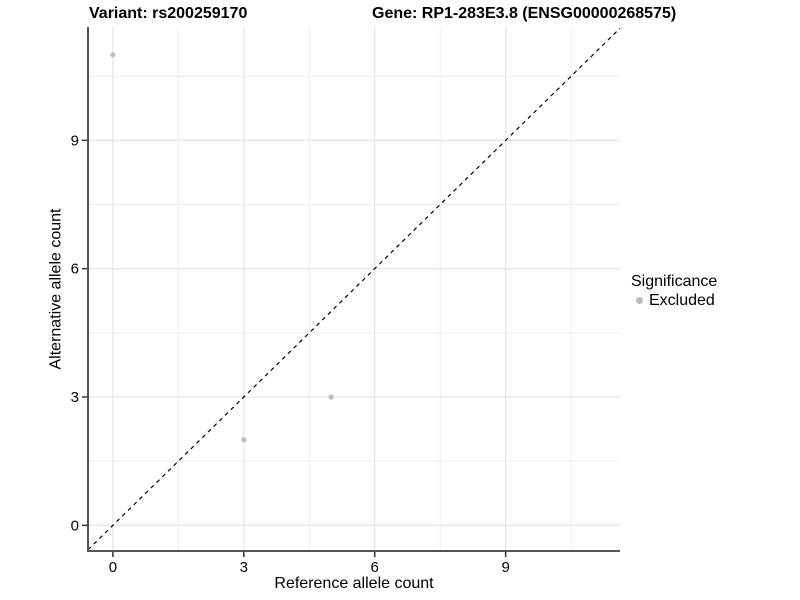 The width and height of the screenshot is (800, 600). I want to click on legend: Significance Excluded, so click(674, 291).